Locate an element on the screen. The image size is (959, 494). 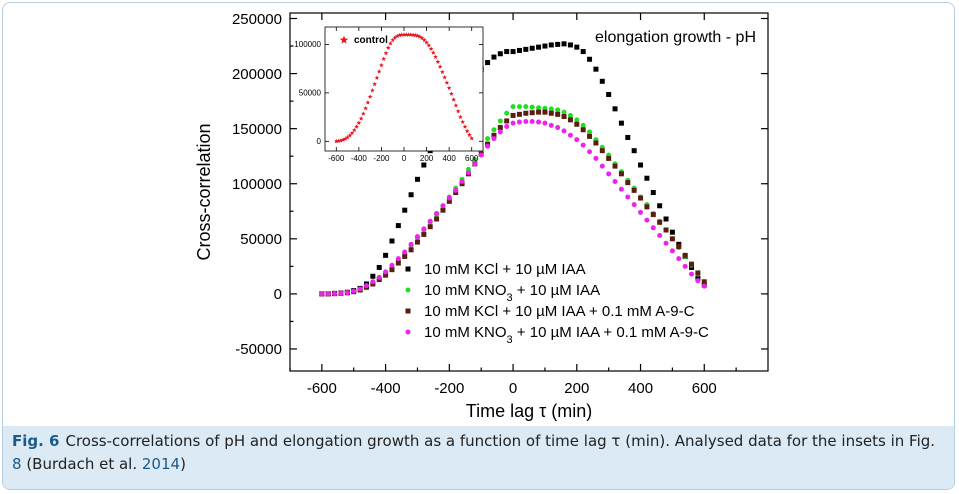
inset-y-tick-label: 50000 is located at coordinates (310, 93).